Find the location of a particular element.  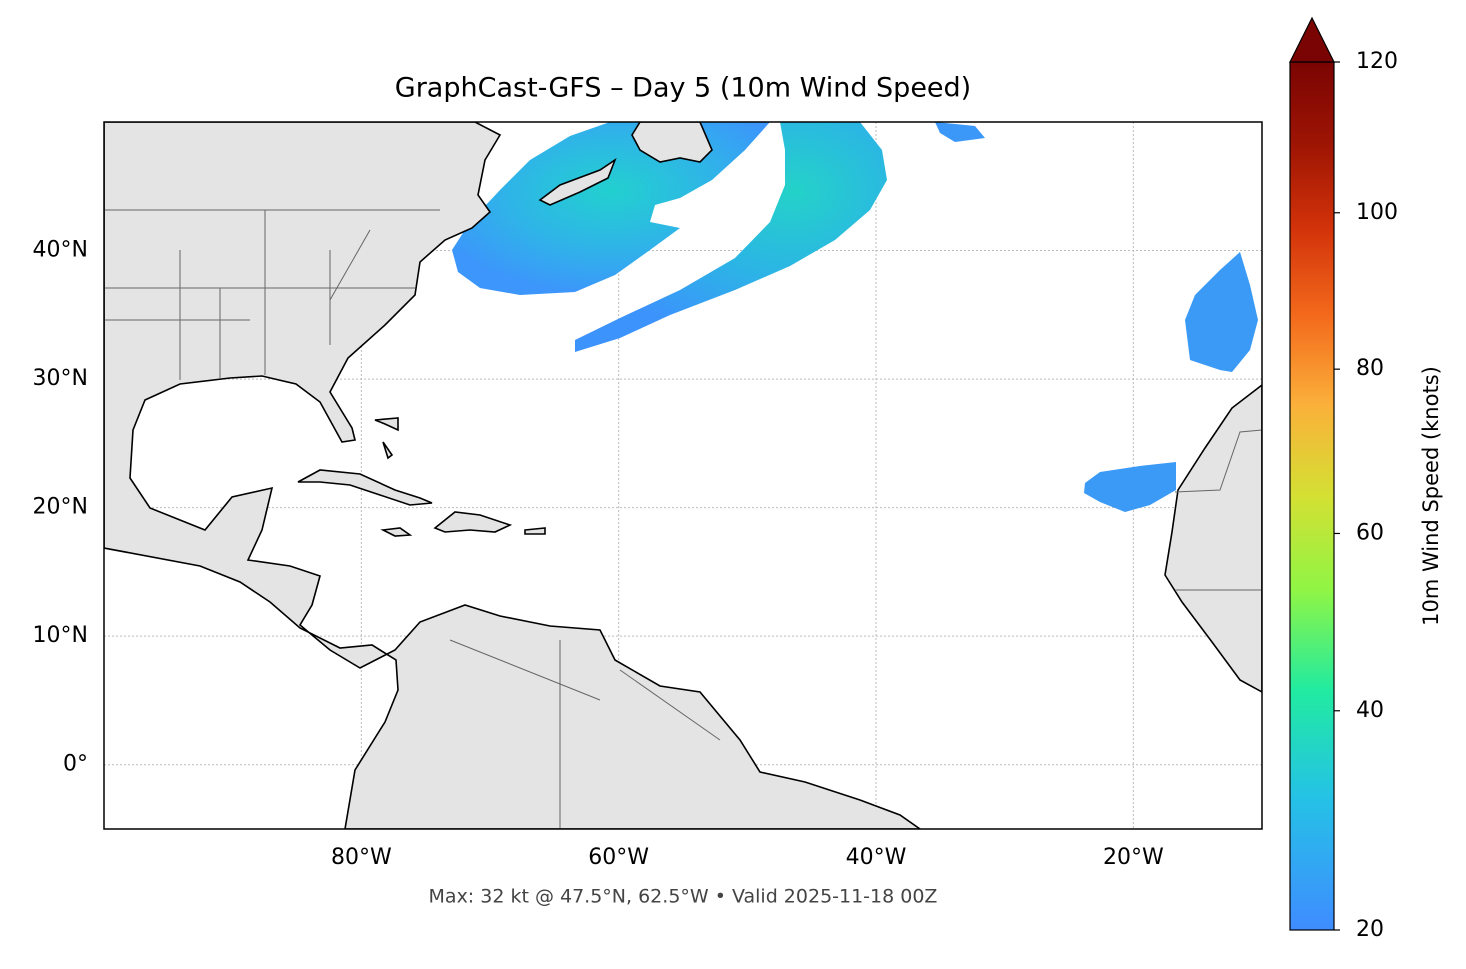

colorbar-tick-label: 100 is located at coordinates (1377, 212).